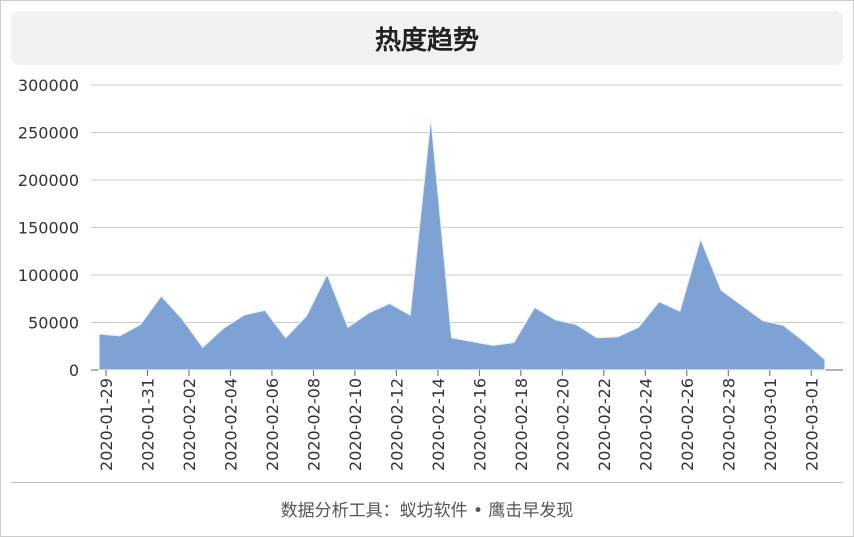 The height and width of the screenshot is (537, 854). I want to click on x-tick-label: 2020-02-26, so click(687, 424).